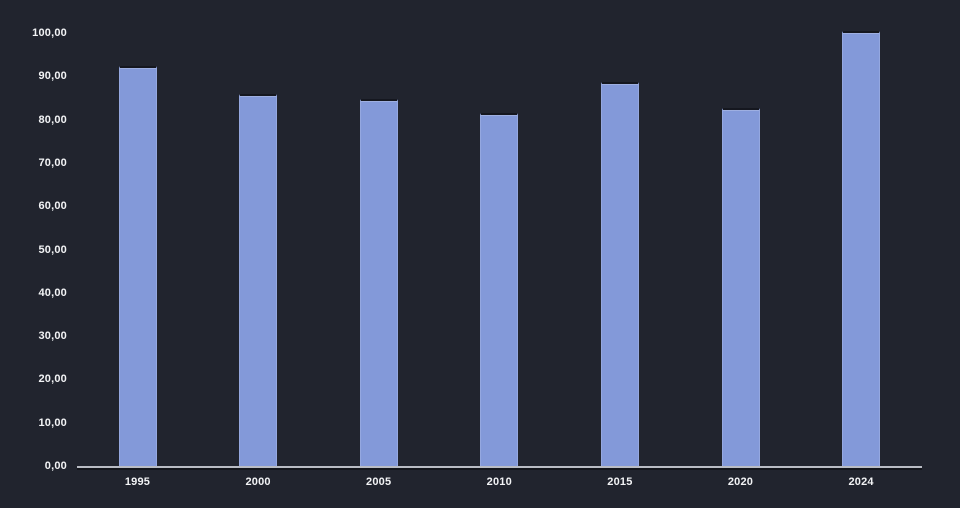 The image size is (960, 508). Describe the element at coordinates (861, 482) in the screenshot. I see `x-axis-label: 2024` at that location.